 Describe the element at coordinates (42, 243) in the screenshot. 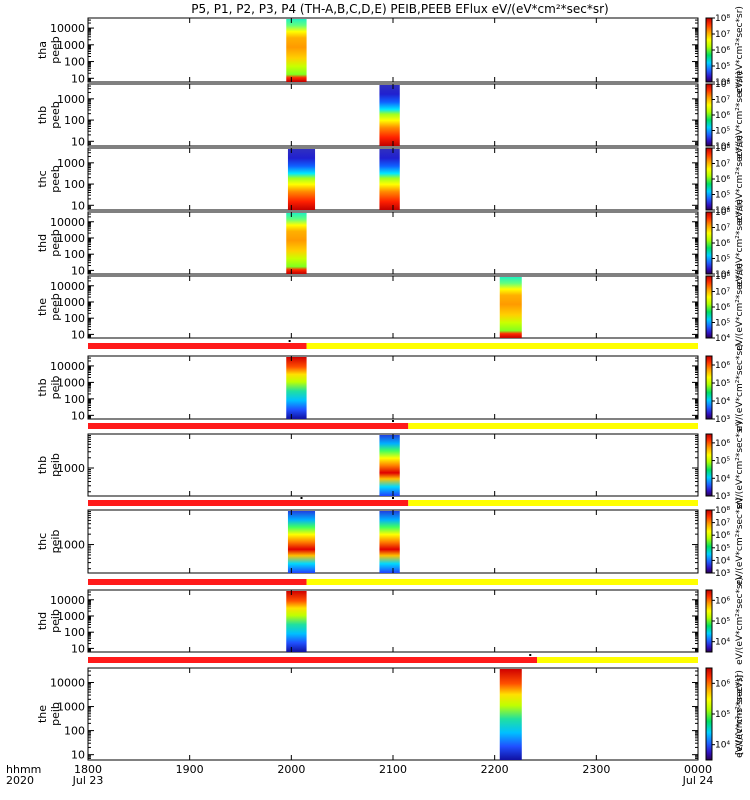

I see `panel-probe-label: thd` at that location.